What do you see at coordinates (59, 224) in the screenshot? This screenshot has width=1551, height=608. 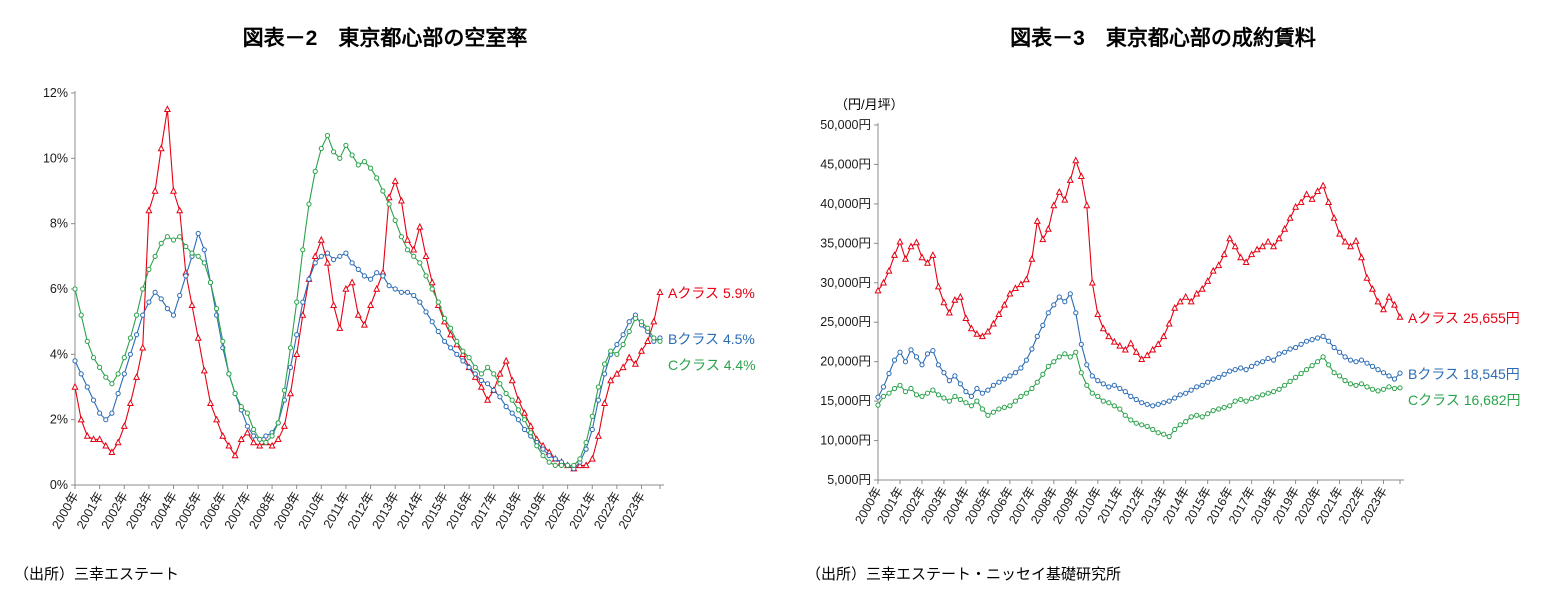 I see `svg-text: 8%` at bounding box center [59, 224].